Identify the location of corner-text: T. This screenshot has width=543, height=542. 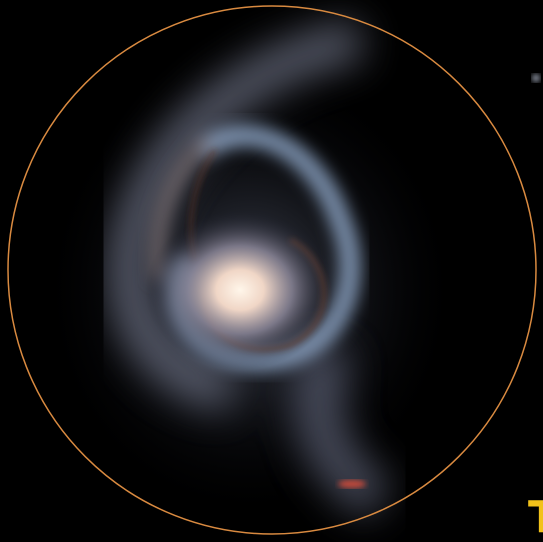
(535, 517).